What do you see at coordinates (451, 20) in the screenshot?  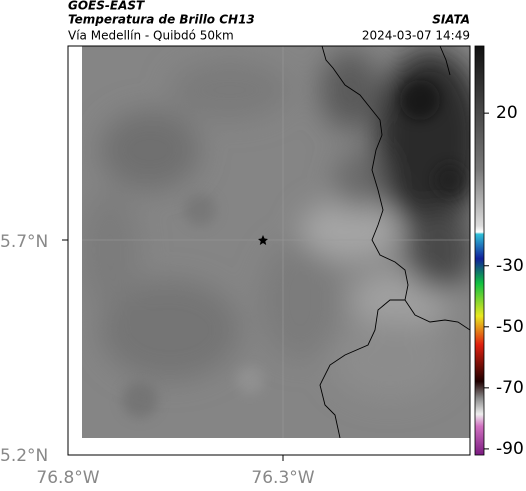 I see `source: SIATA` at bounding box center [451, 20].